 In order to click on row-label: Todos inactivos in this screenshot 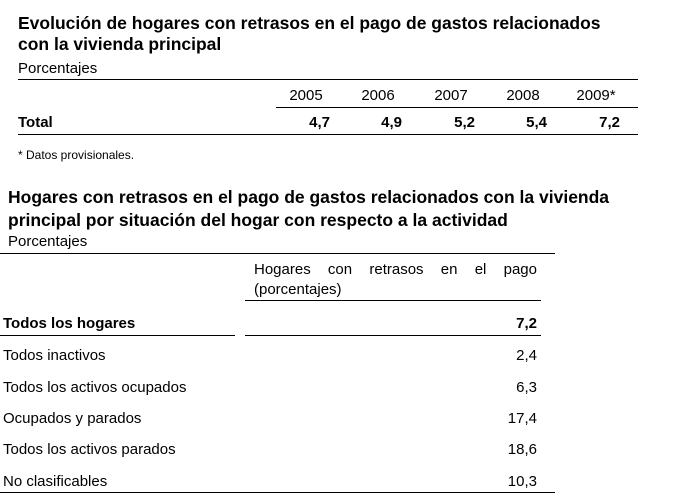, I will do `click(54, 355)`.